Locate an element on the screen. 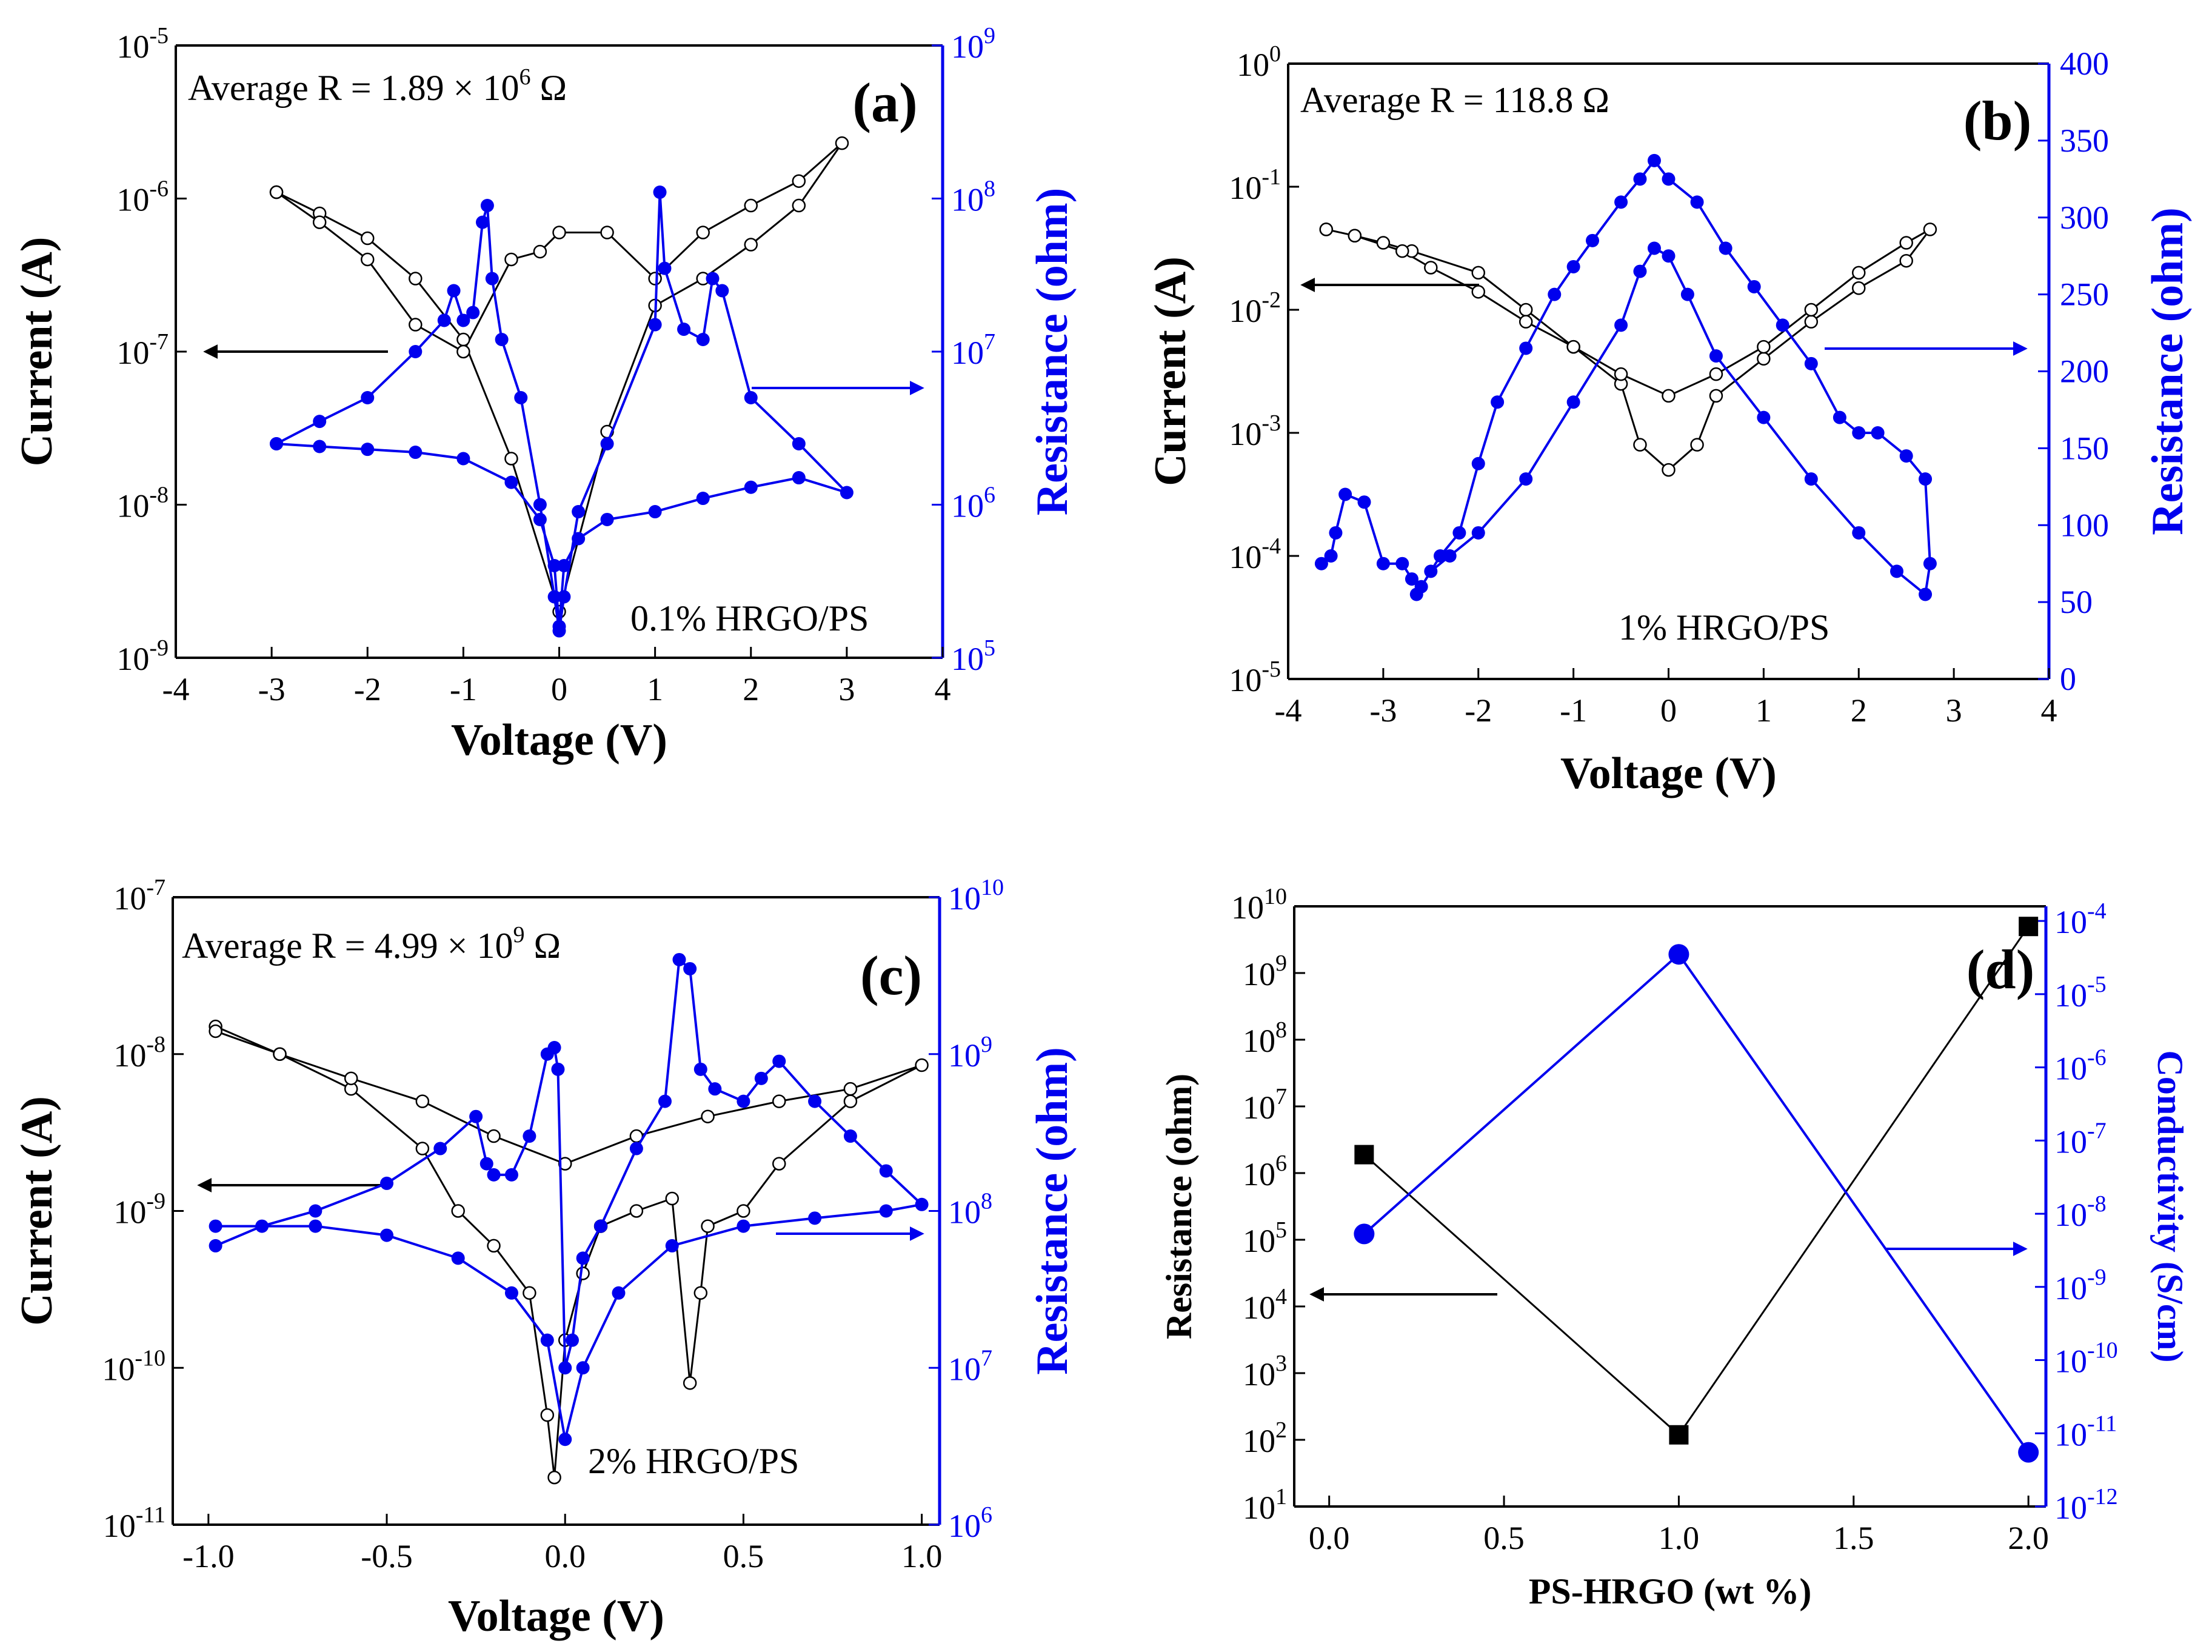 The image size is (2212, 1652). x-tick-label: 4 is located at coordinates (2049, 710).